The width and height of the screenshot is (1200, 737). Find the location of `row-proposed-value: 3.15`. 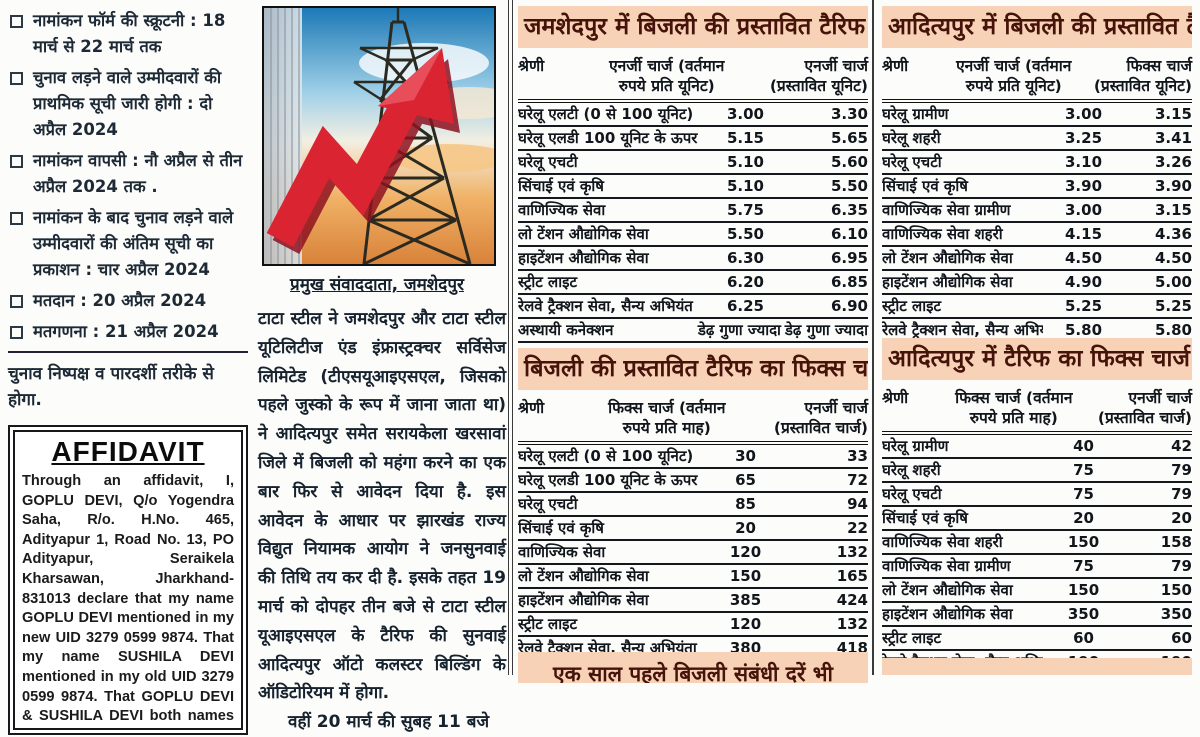

row-proposed-value: 3.15 is located at coordinates (1173, 114).